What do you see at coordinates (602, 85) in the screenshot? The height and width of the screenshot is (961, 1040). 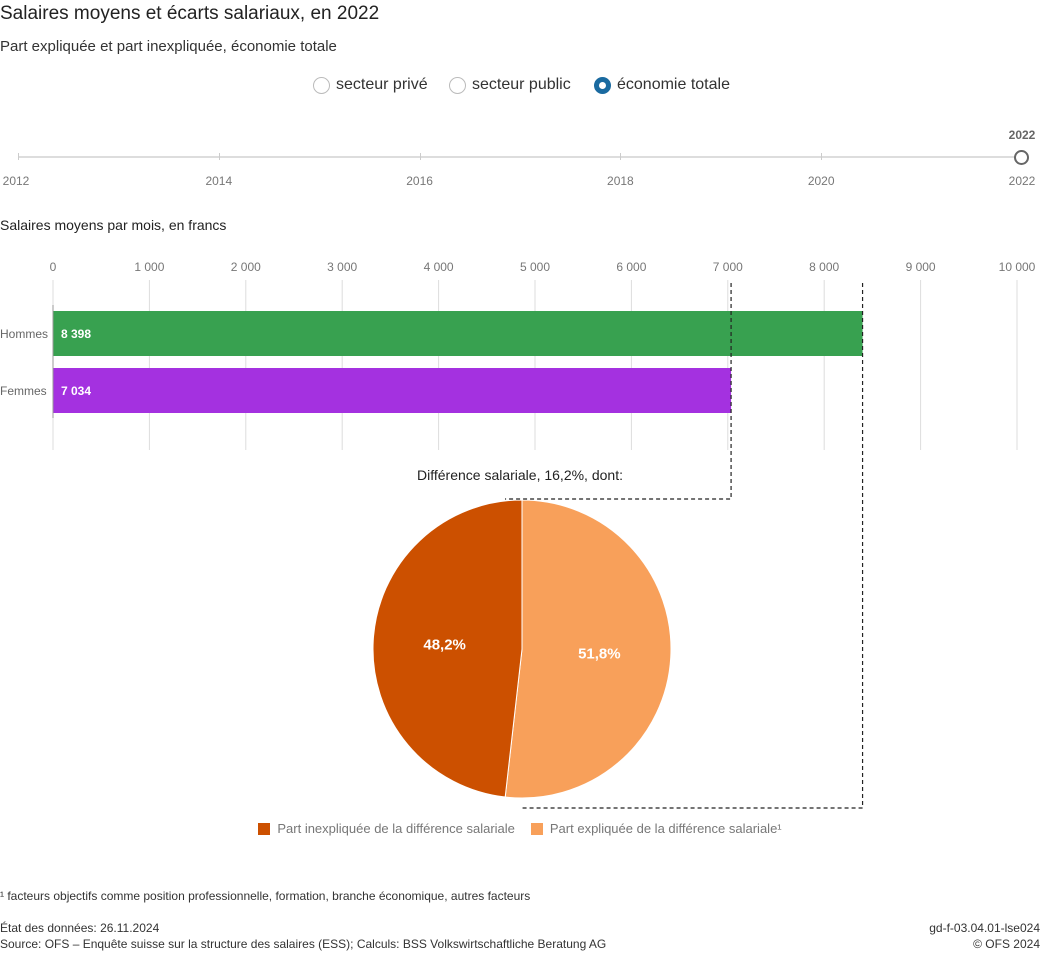 I see `radio-selected-icon` at bounding box center [602, 85].